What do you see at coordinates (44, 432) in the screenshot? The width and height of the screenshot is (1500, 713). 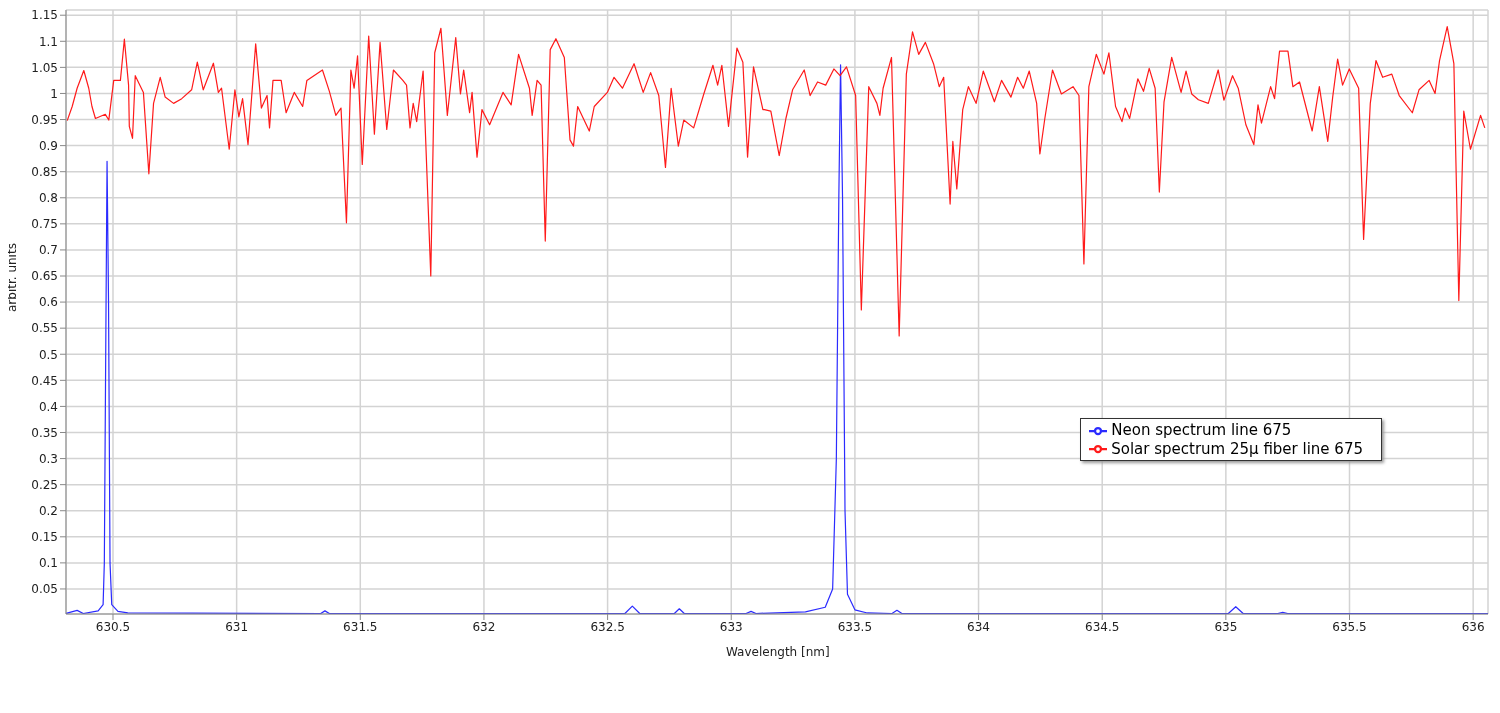 I see `y-tick-label: 0.35` at bounding box center [44, 432].